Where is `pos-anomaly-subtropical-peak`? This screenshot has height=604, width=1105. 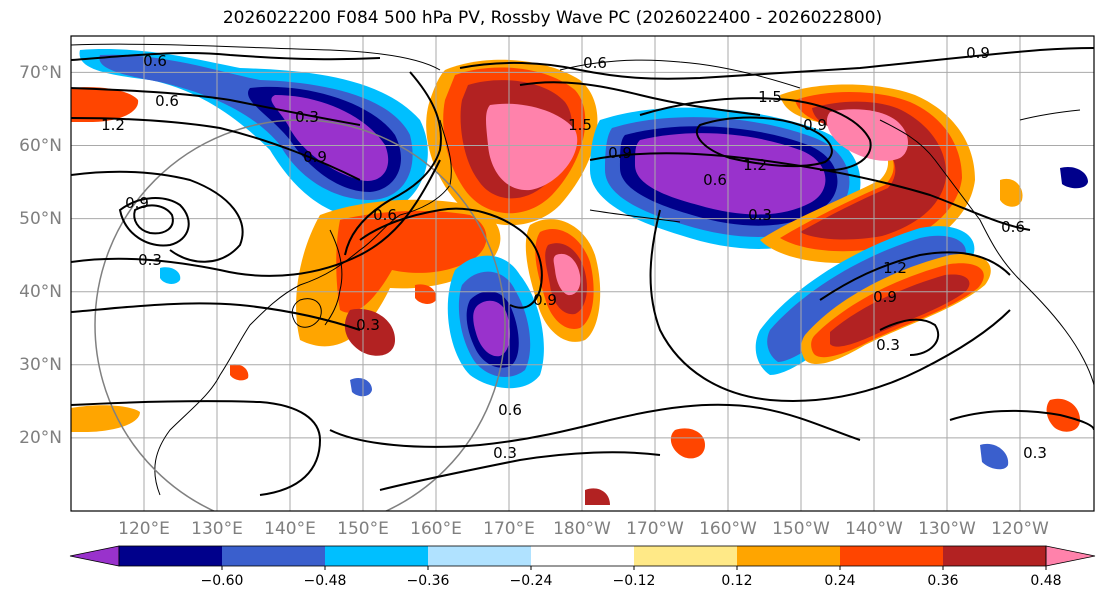
pos-anomaly-subtropical-peak is located at coordinates (567, 274).